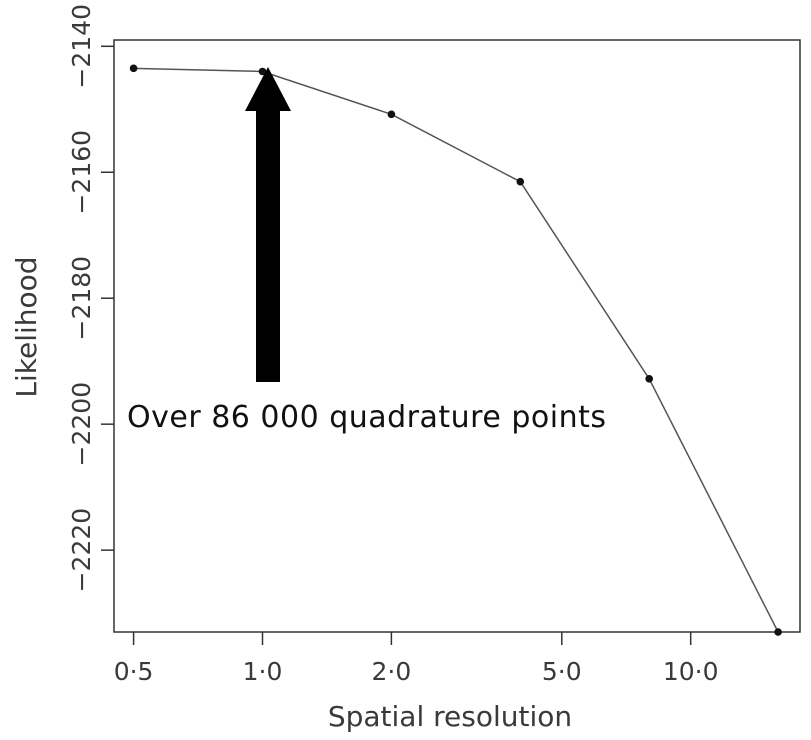 The width and height of the screenshot is (811, 740). I want to click on y-ticks: −2140 −2160 −2180 −2200 −2220, so click(90, 298).